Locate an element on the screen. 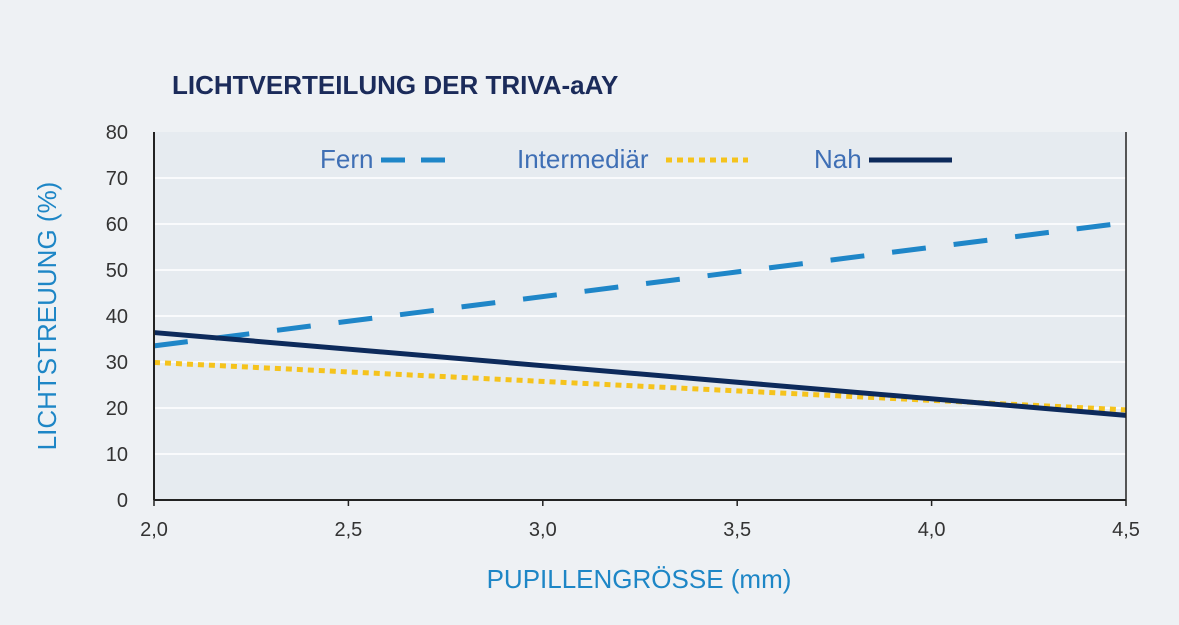 Image resolution: width=1179 pixels, height=625 pixels. x-axis-label: PUPILLENGRÖSSE (mm) is located at coordinates (639, 579).